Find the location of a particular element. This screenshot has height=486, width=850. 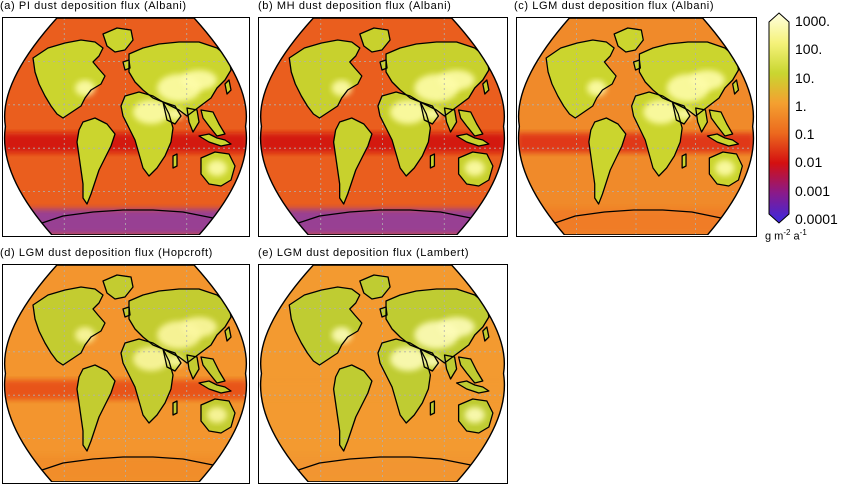

panel-c: (c) LGM dust deposition flux (Albani) is located at coordinates (639, 120).